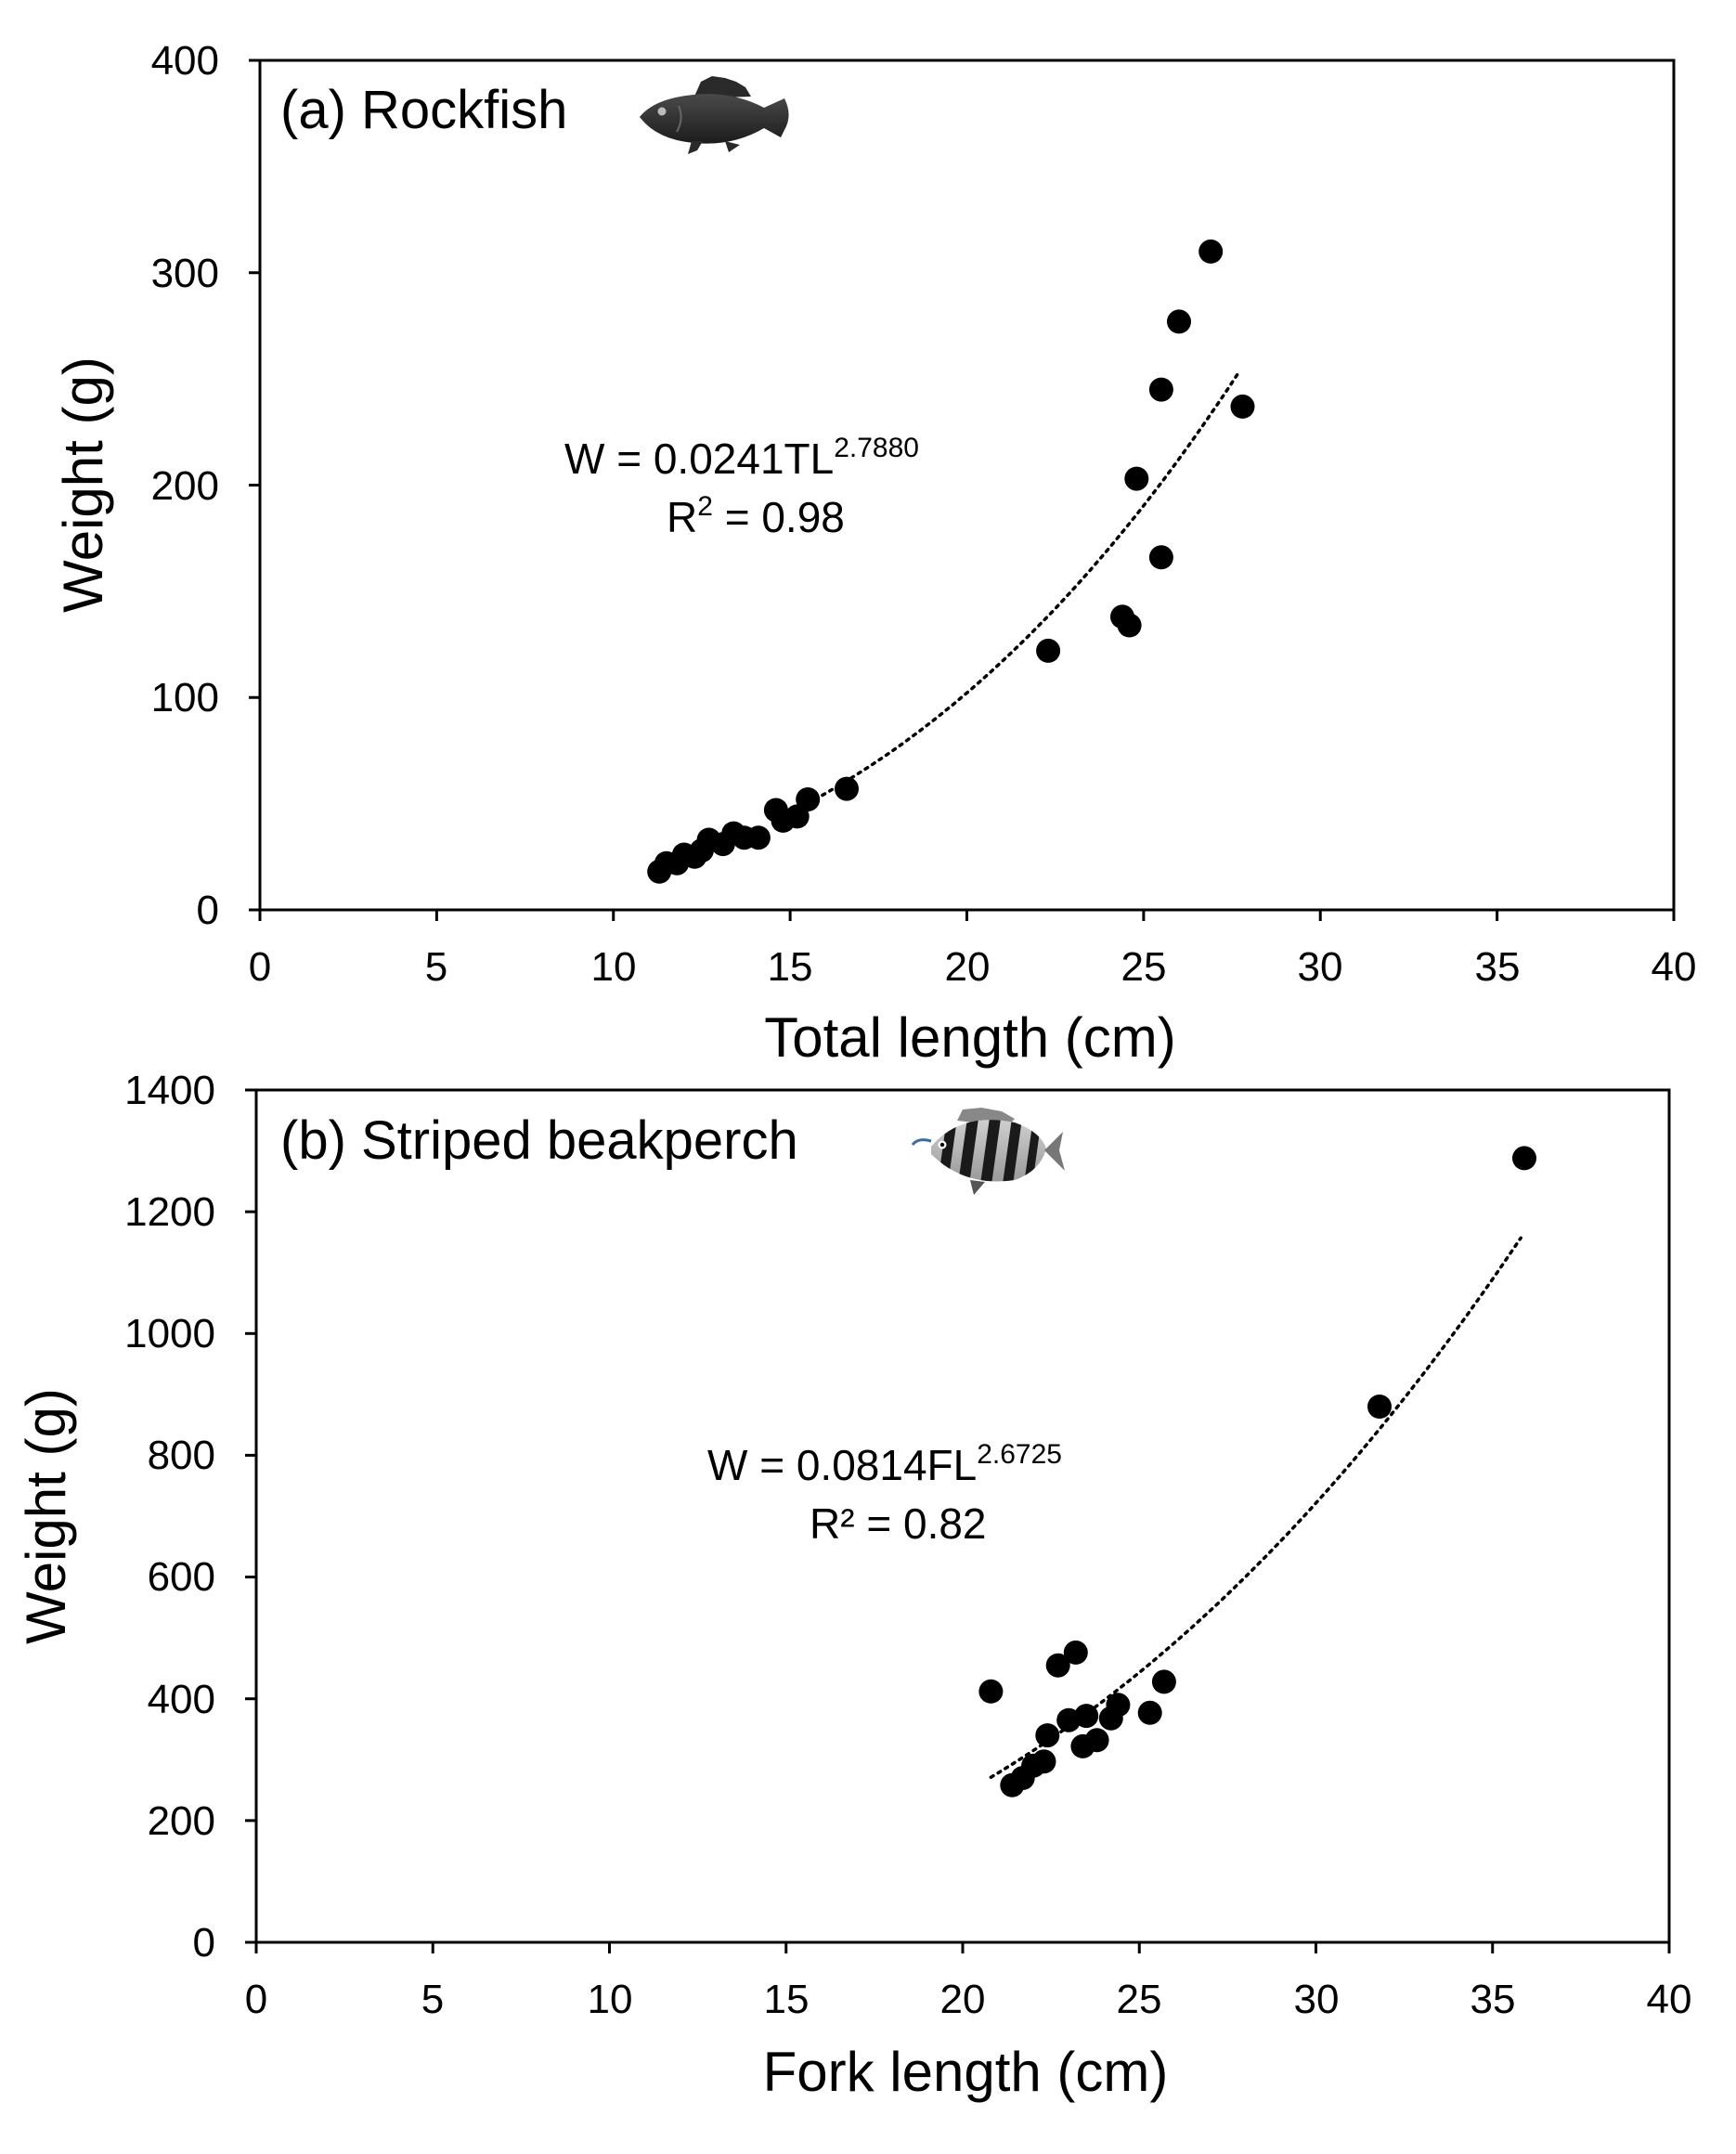  Describe the element at coordinates (779, 517) in the screenshot. I see `r-squared-value: = 0.98` at that location.